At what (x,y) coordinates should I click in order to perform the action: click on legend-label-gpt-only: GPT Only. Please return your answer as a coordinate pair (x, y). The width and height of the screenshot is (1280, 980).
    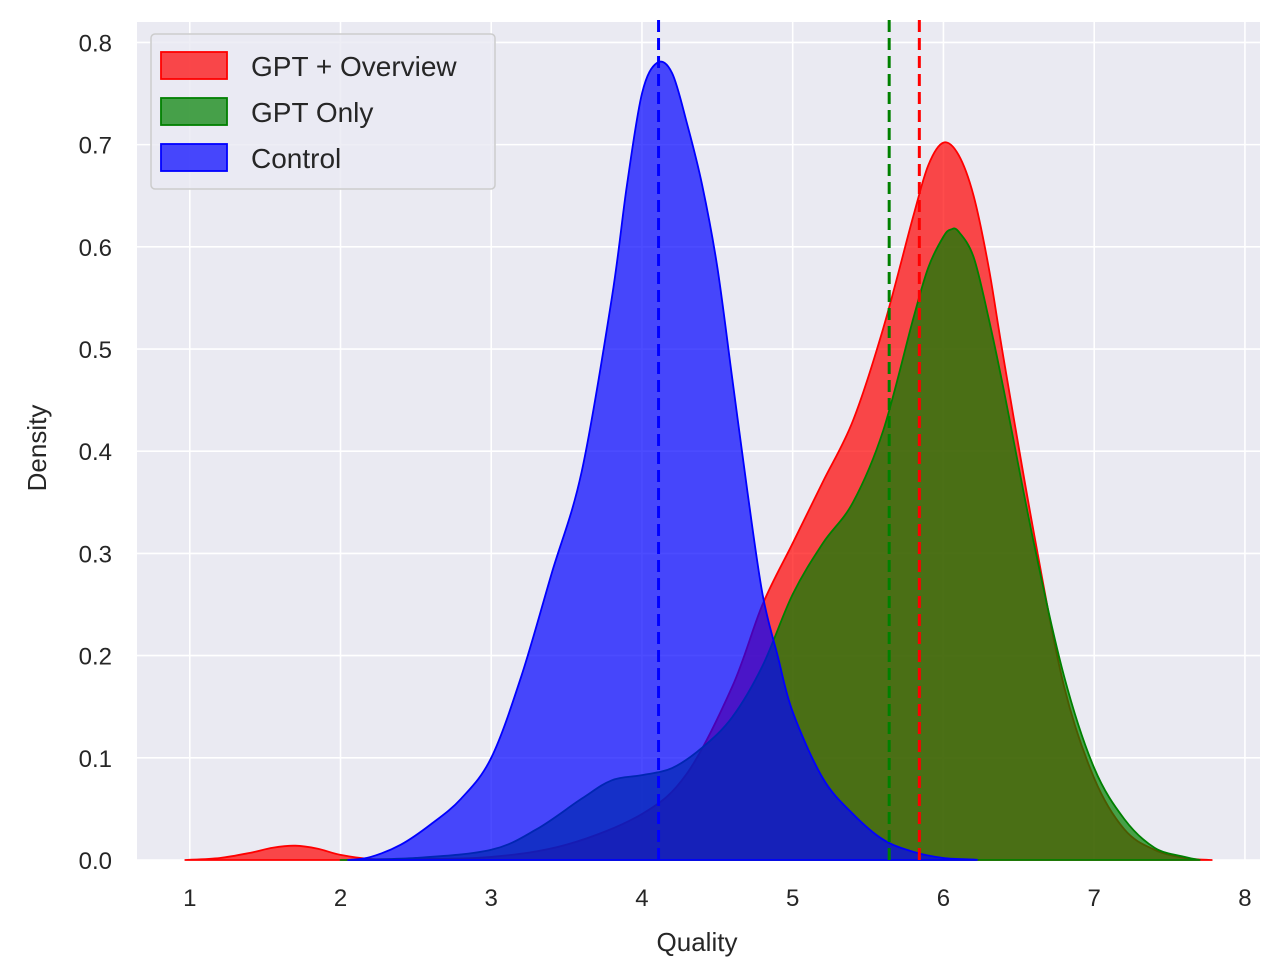
    Looking at the image, I should click on (312, 112).